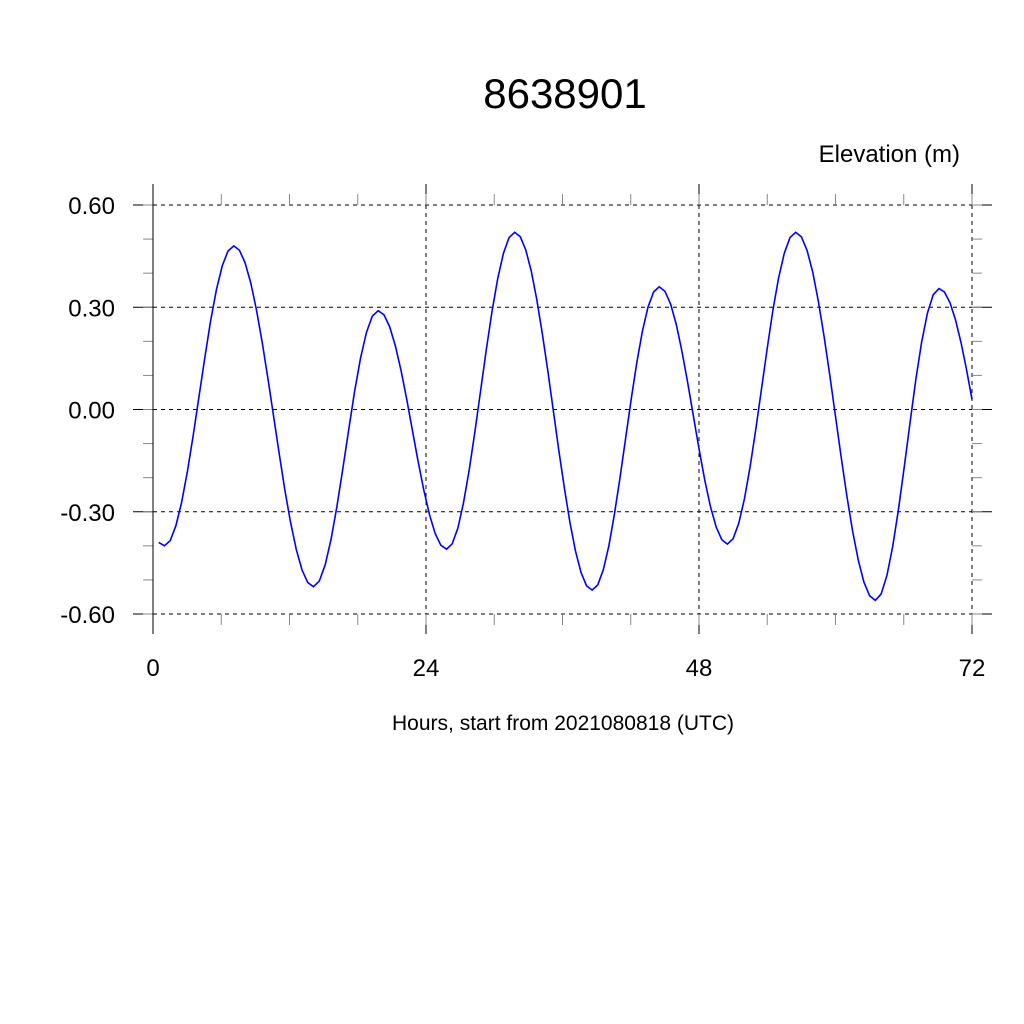 This screenshot has height=1024, width=1024. What do you see at coordinates (563, 723) in the screenshot?
I see `x-axis-label: Hours, start from 2021080818 (UTC)` at bounding box center [563, 723].